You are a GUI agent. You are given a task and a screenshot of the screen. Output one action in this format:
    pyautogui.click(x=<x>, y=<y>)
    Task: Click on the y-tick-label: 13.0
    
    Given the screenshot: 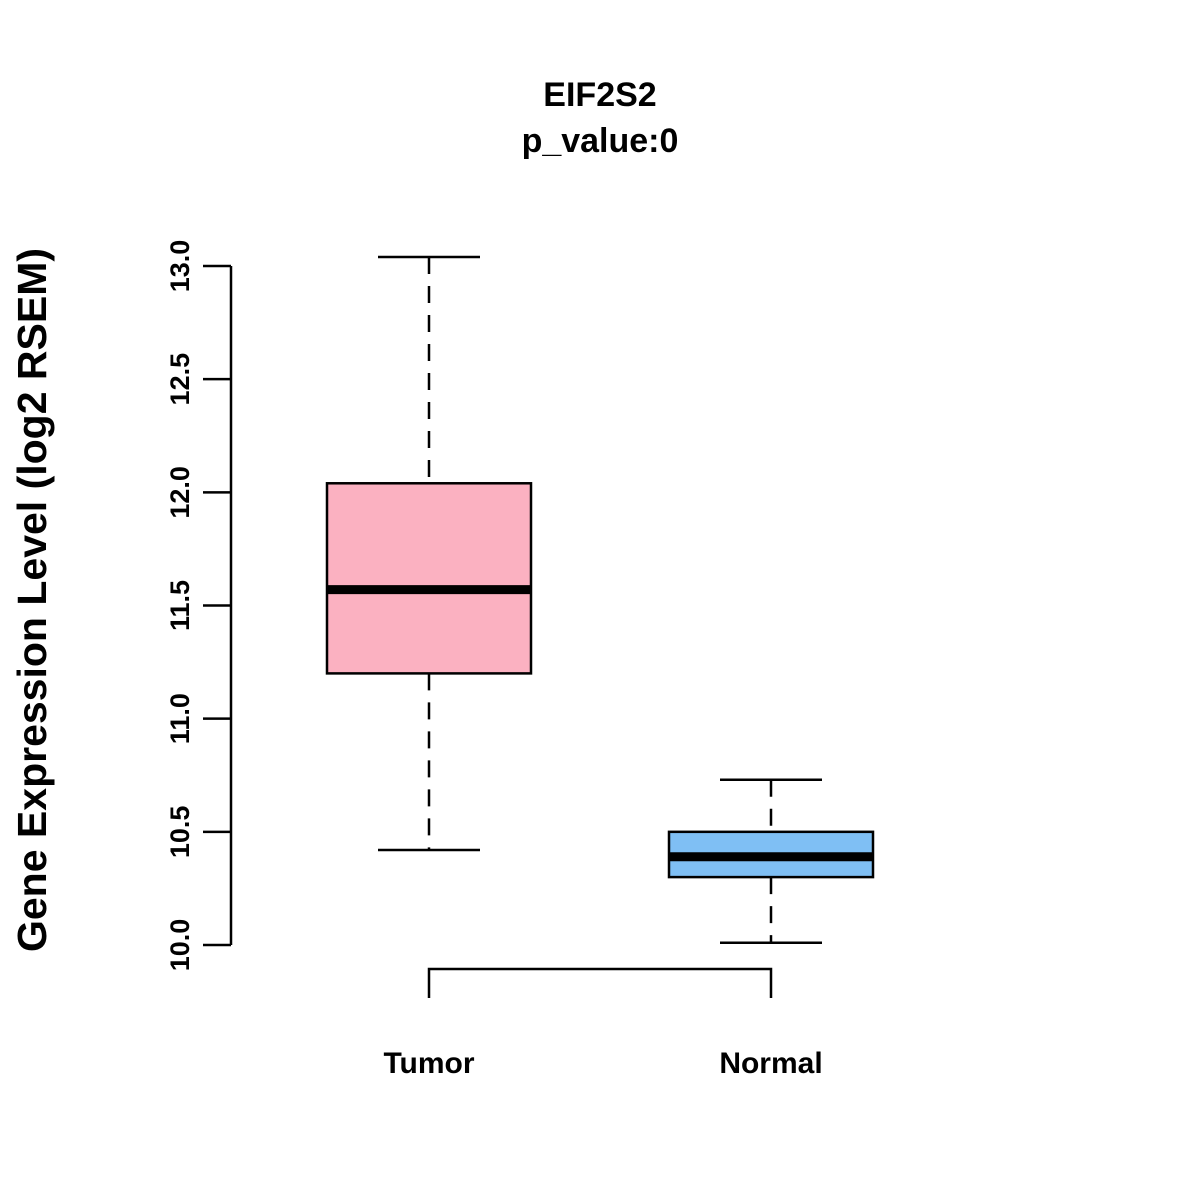 What is the action you would take?
    pyautogui.click(x=180, y=266)
    